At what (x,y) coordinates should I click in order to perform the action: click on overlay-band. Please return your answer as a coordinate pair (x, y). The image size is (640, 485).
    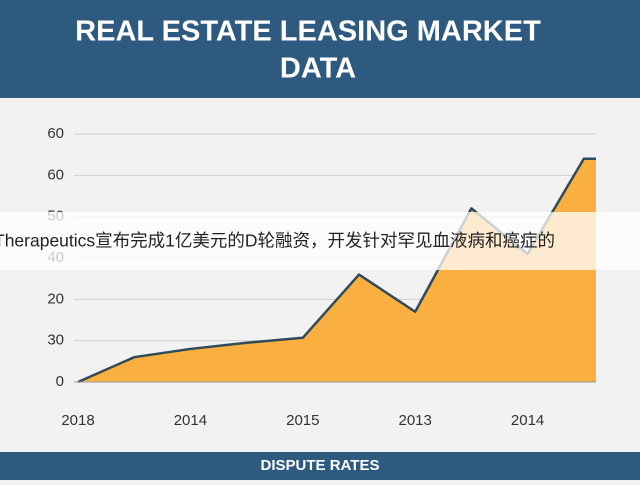
    Looking at the image, I should click on (320, 241).